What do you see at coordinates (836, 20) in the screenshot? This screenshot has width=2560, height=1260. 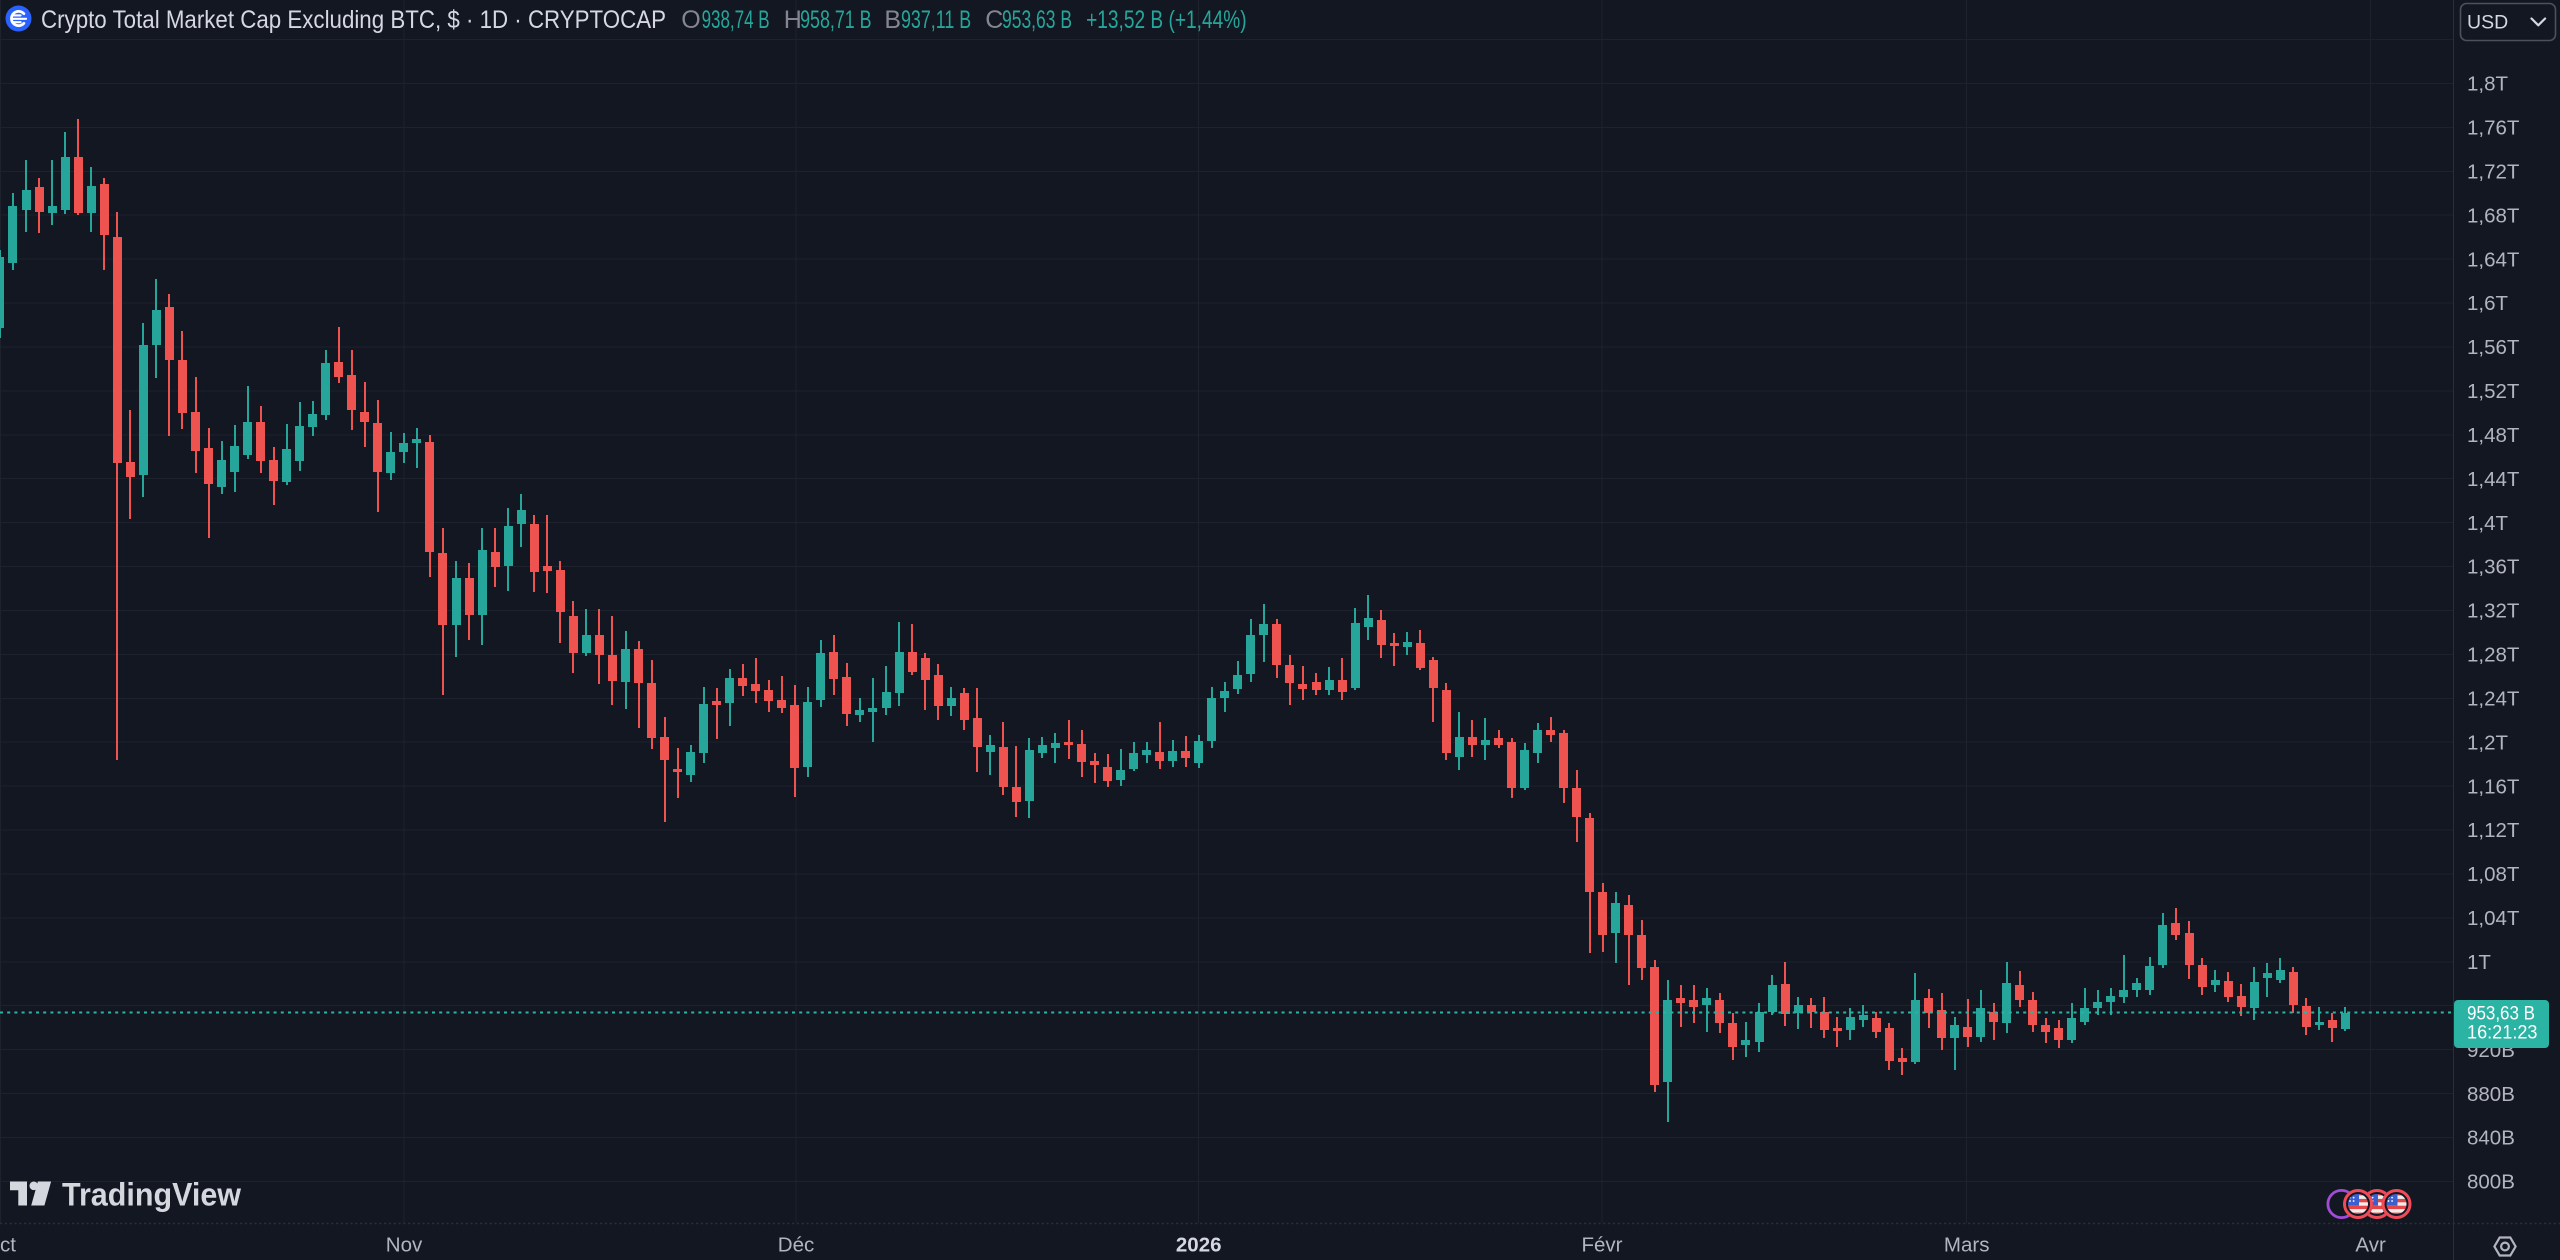 I see `svg-text: 958,71 B` at bounding box center [836, 20].